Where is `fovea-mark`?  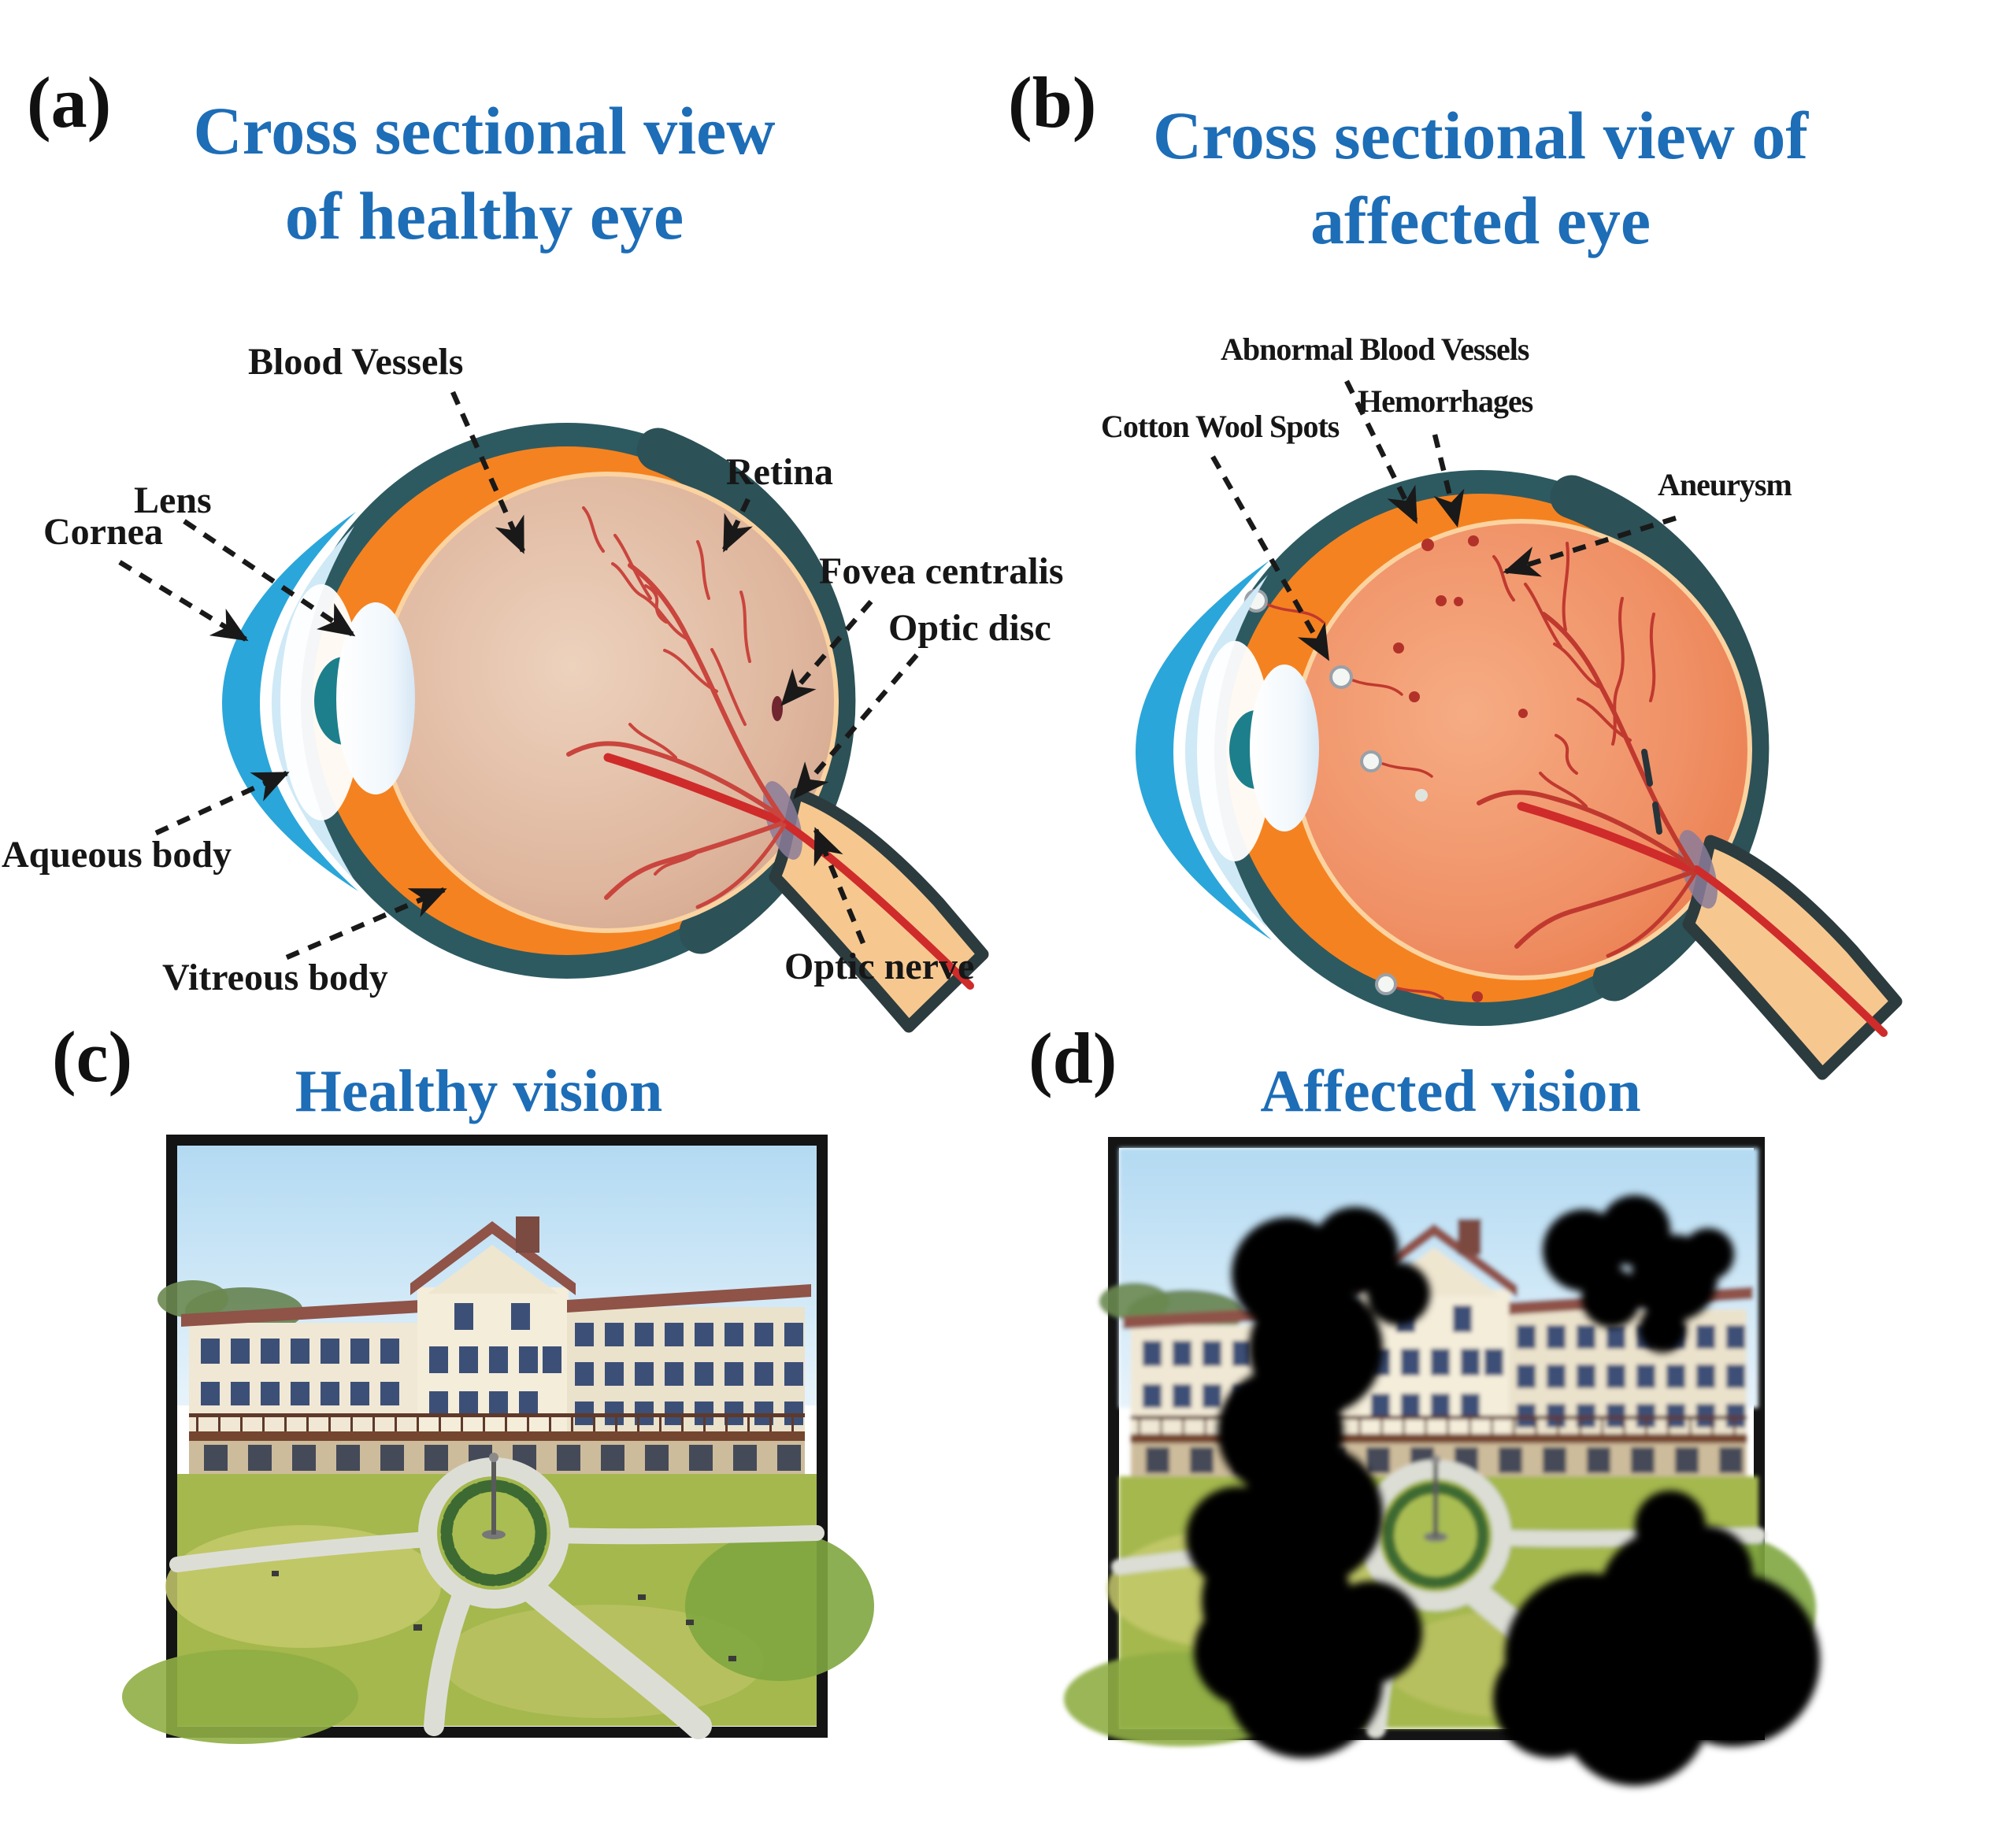 fovea-mark is located at coordinates (777, 708).